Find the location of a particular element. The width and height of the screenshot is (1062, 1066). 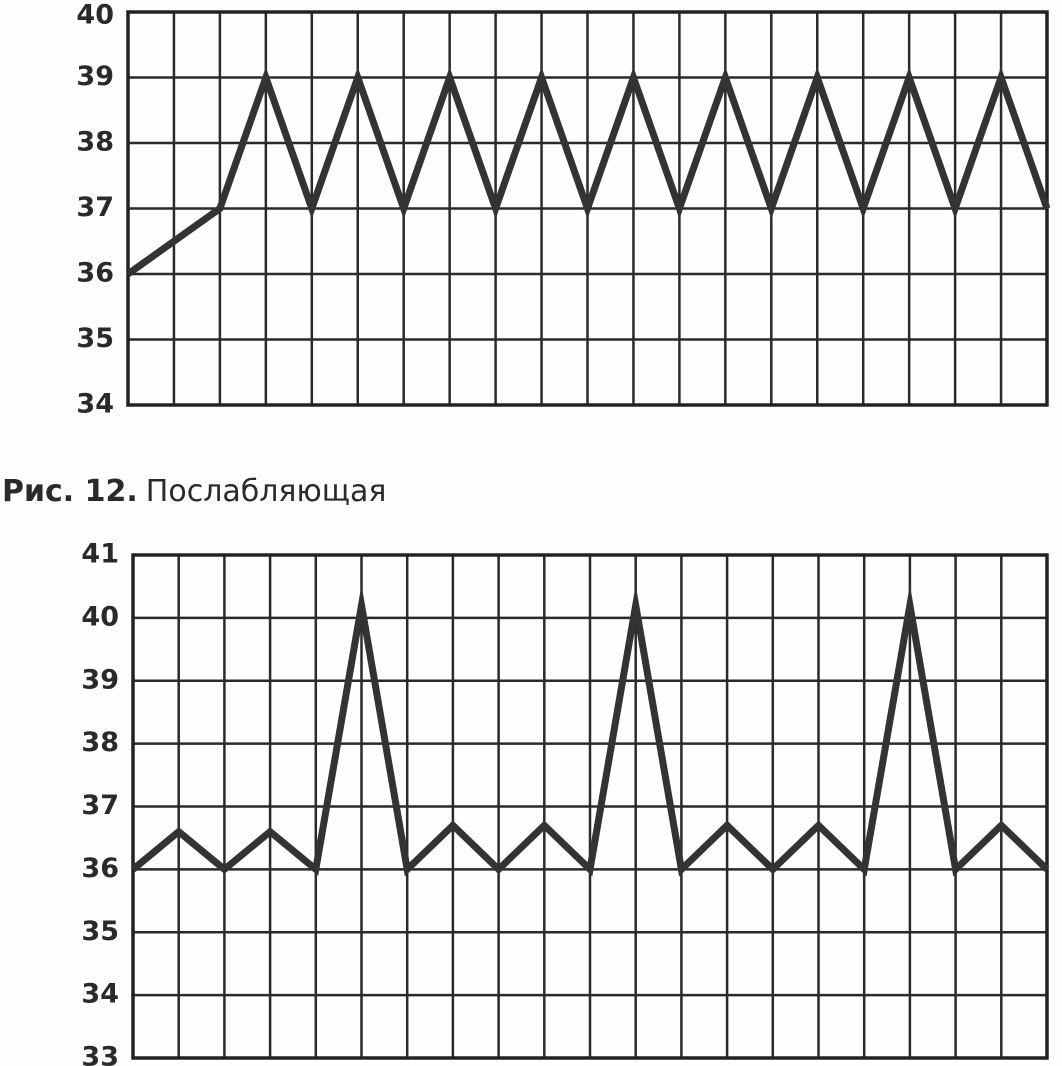

caption: Рис. 12. Послабляющая is located at coordinates (194, 491).